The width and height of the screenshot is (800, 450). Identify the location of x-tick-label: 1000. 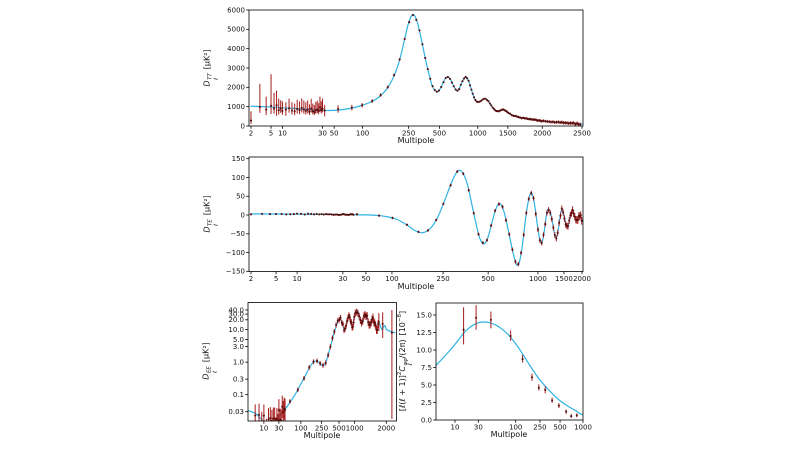
(538, 279).